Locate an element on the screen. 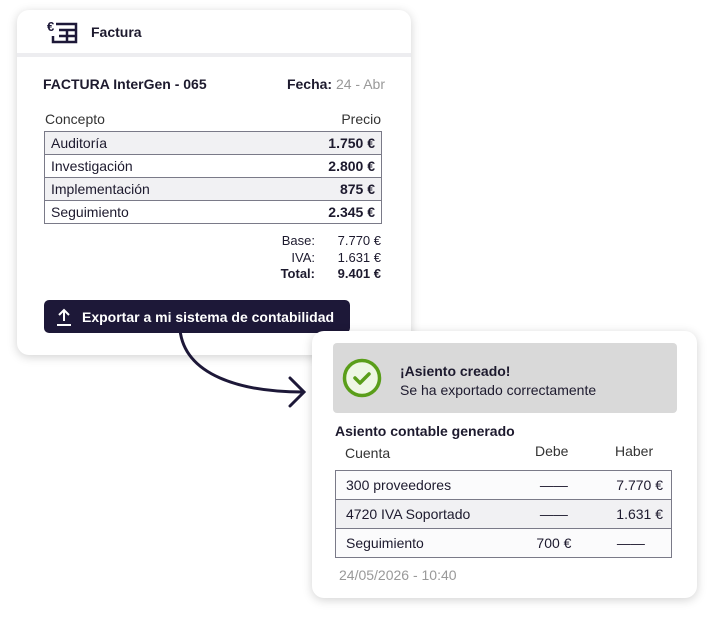 This screenshot has width=714, height=620. upload-icon is located at coordinates (64, 317).